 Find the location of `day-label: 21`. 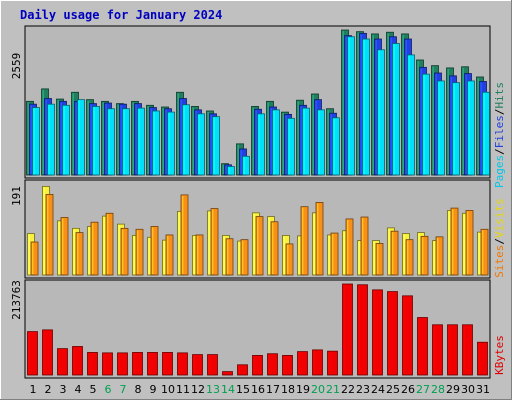

day-label: 21 is located at coordinates (333, 389).